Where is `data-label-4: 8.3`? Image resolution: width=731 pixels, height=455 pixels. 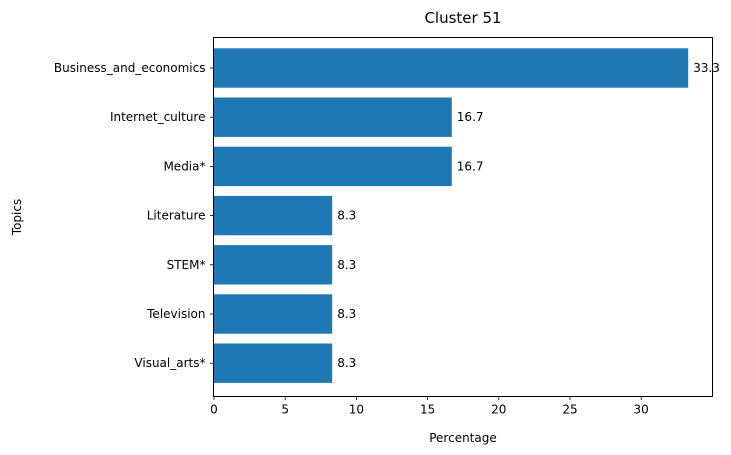 data-label-4: 8.3 is located at coordinates (346, 265).